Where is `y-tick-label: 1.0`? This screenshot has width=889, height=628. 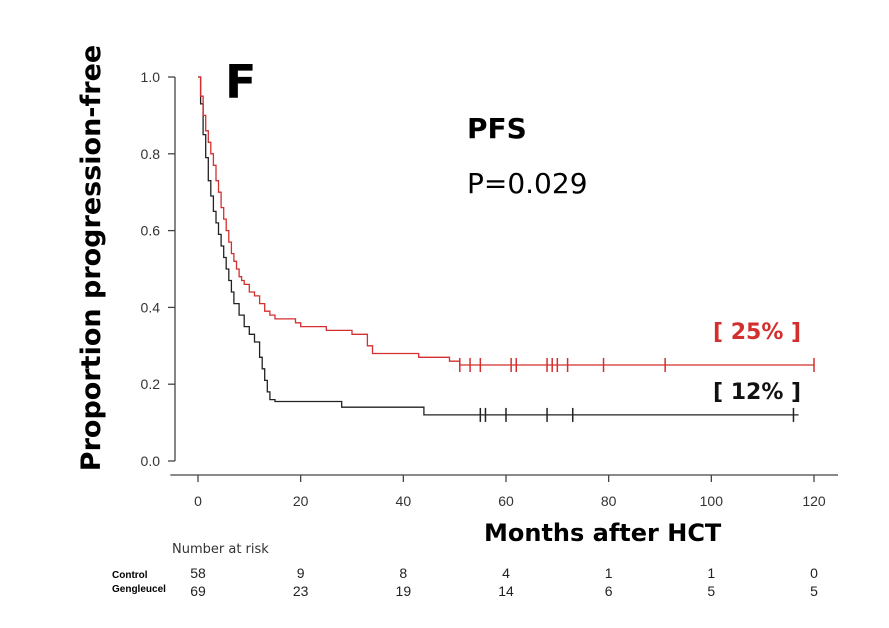
y-tick-label: 1.0 is located at coordinates (151, 77).